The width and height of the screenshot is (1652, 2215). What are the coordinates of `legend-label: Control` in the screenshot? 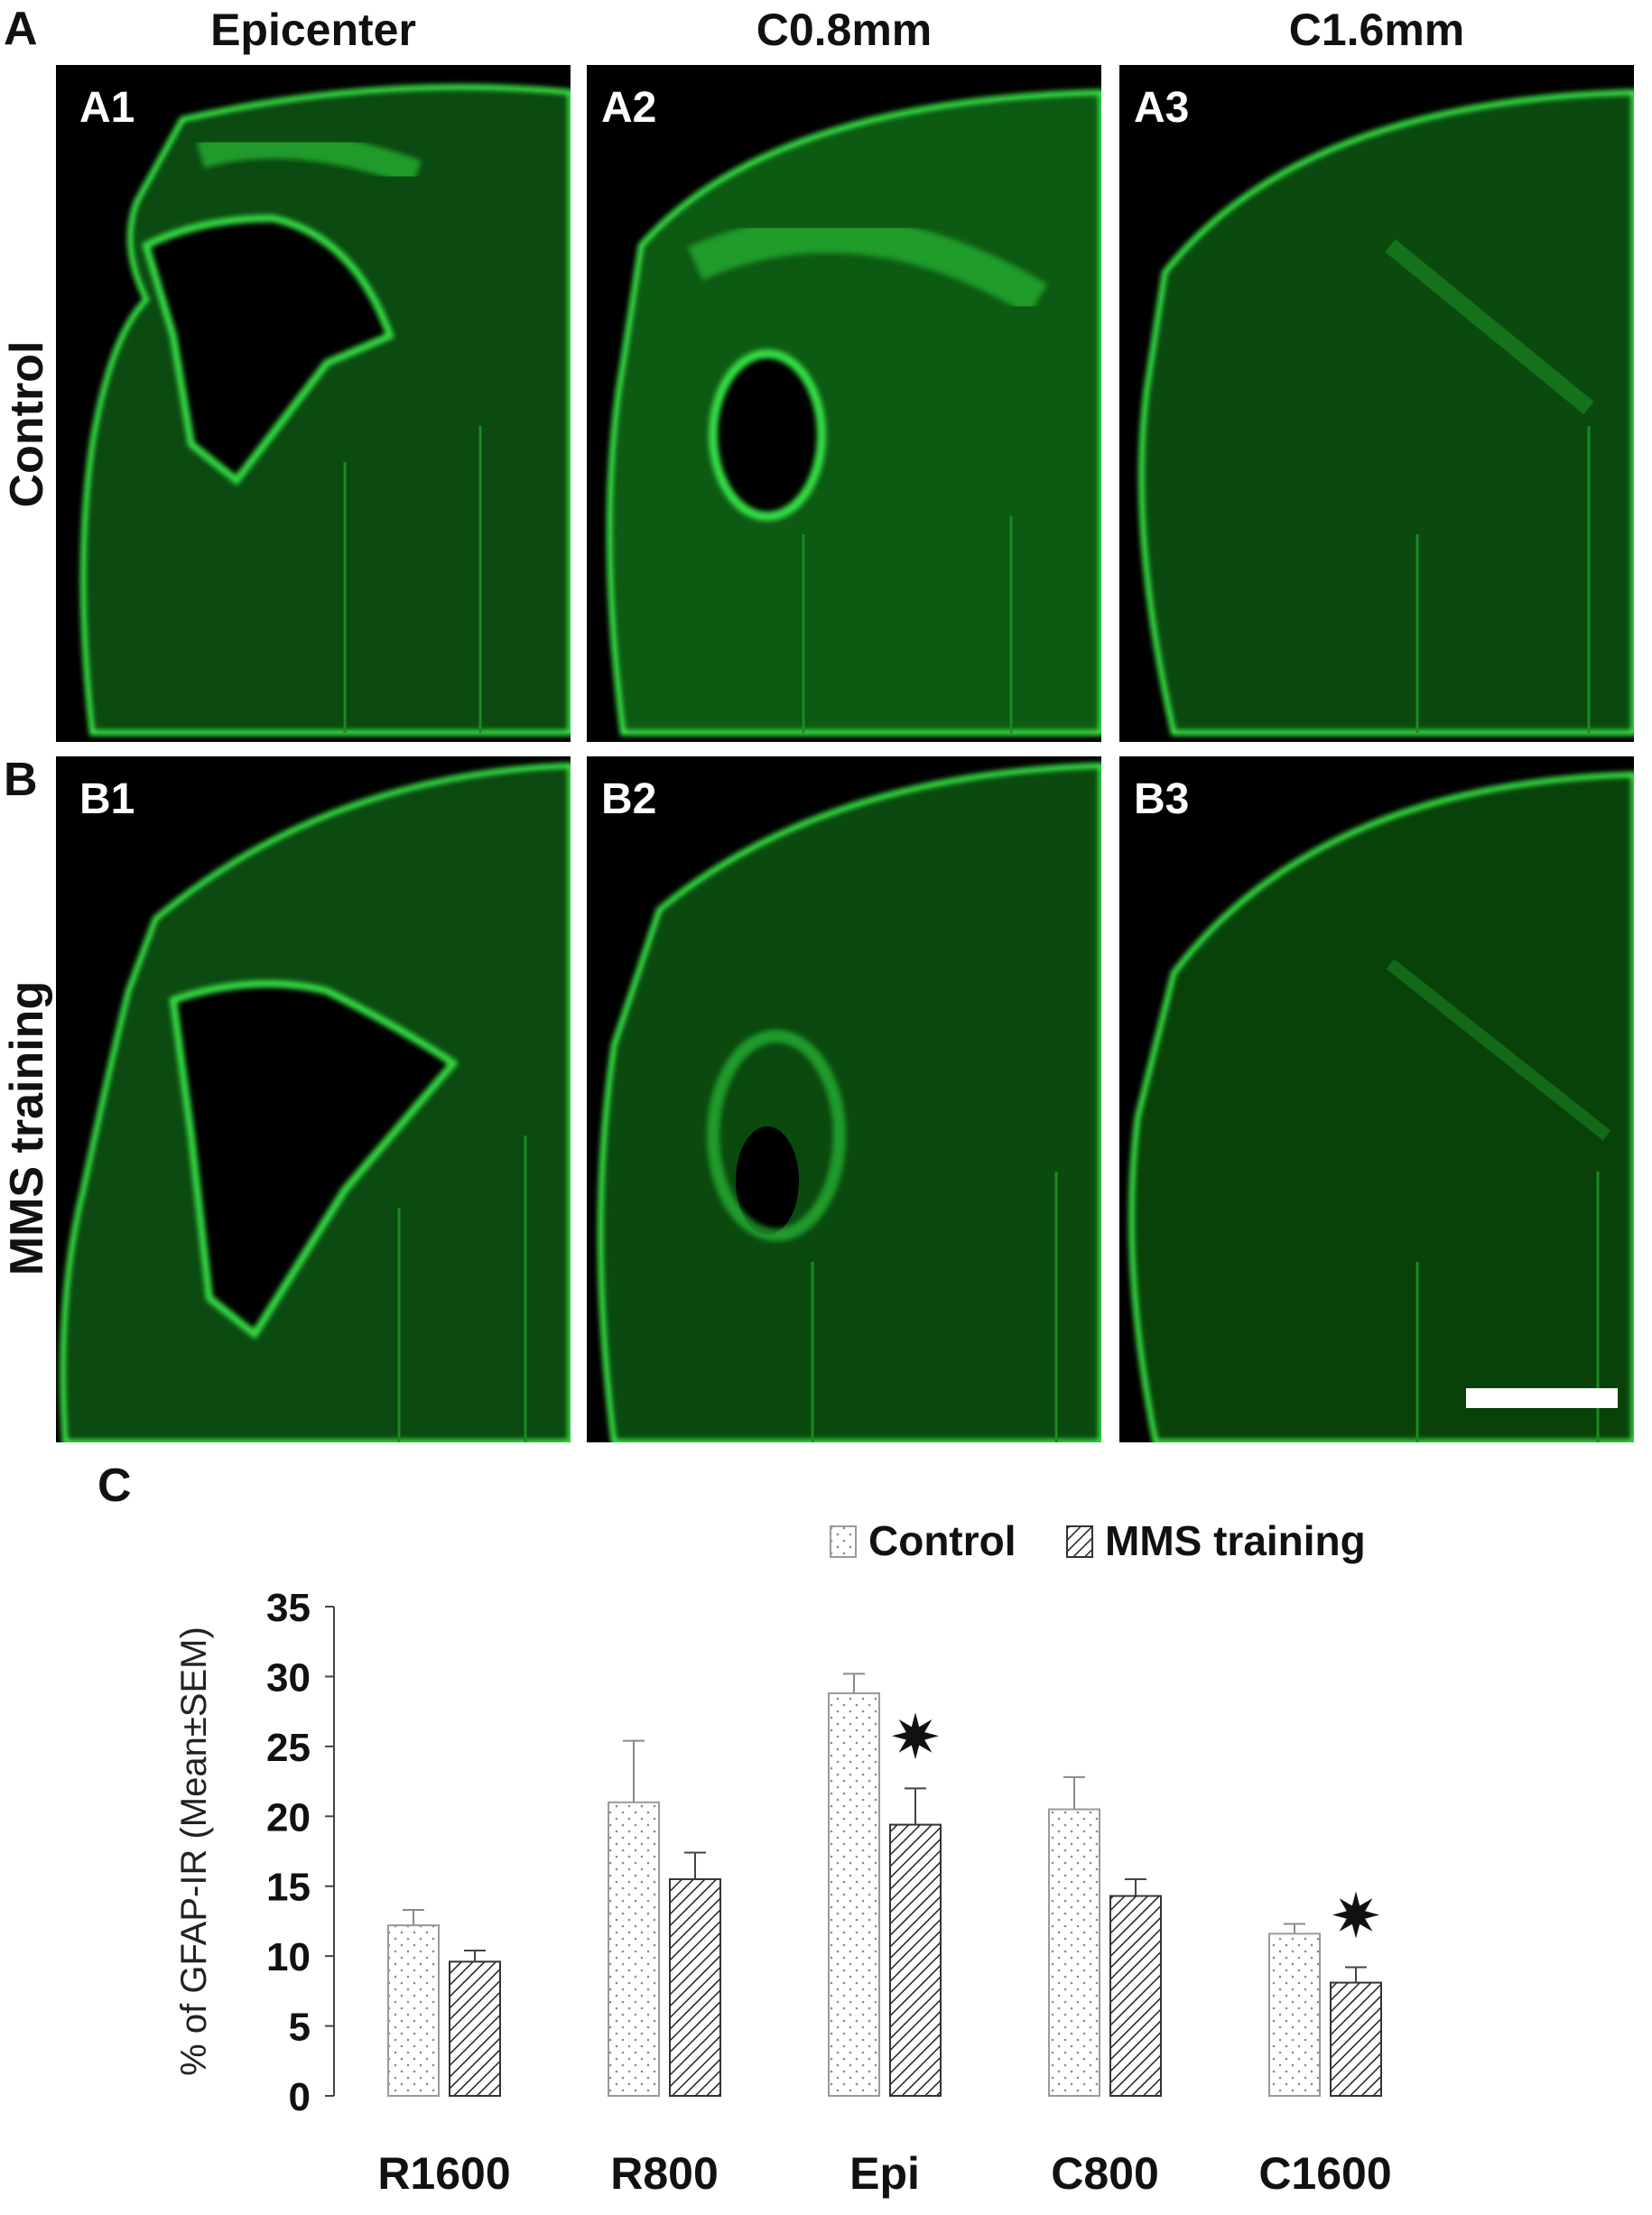 It's located at (942, 1540).